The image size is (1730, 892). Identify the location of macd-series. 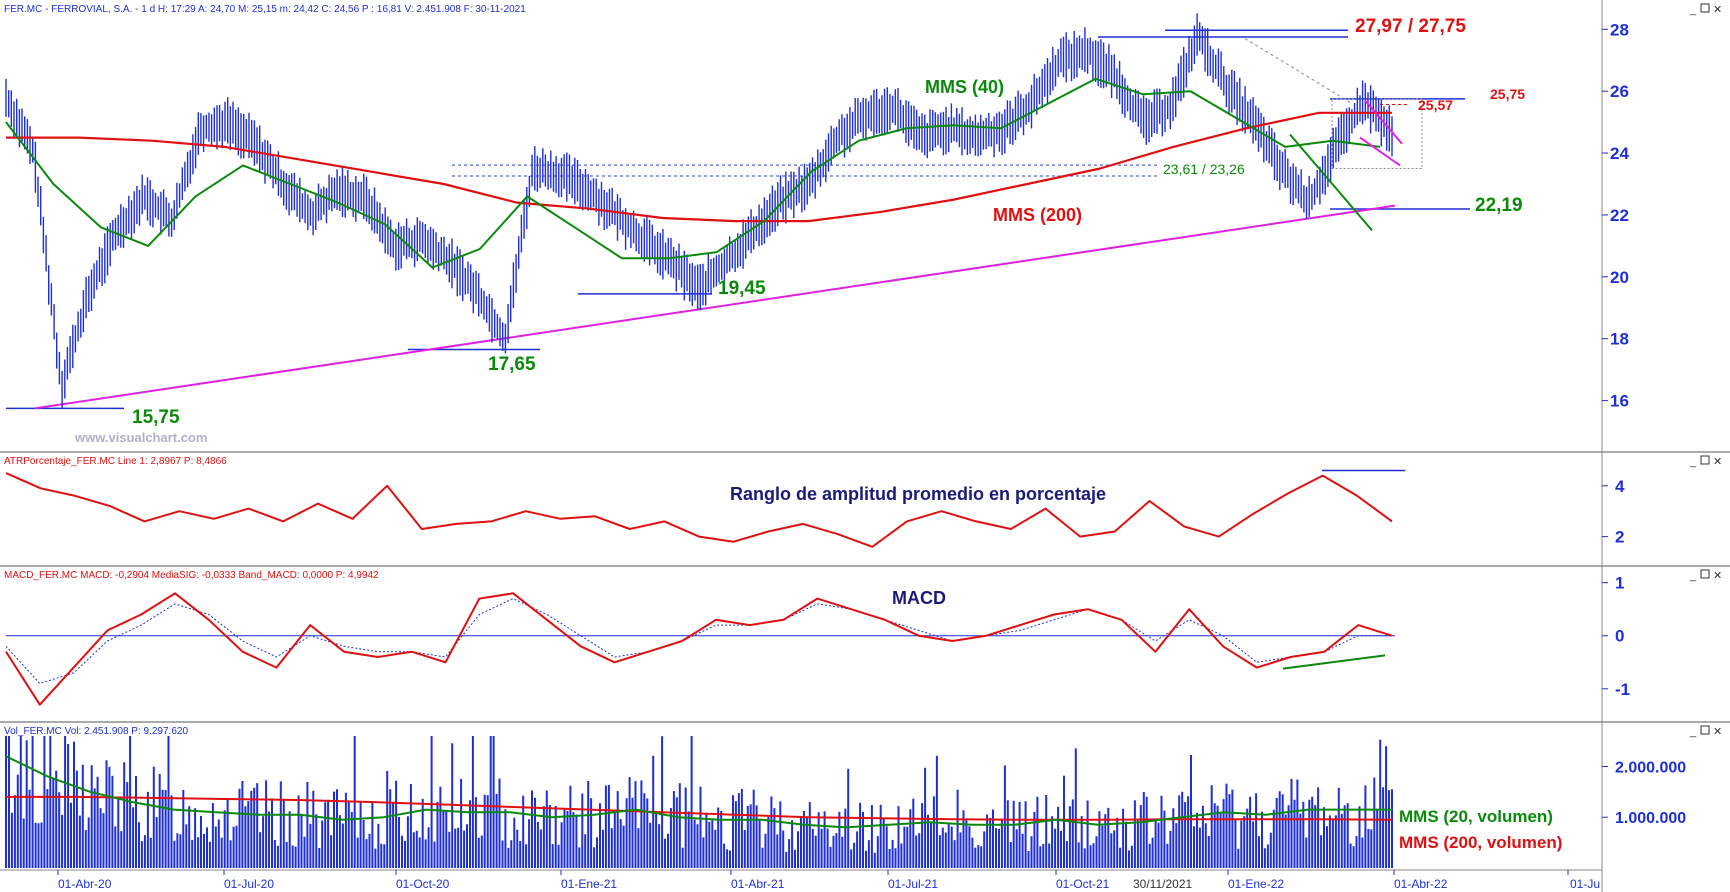
(700, 649).